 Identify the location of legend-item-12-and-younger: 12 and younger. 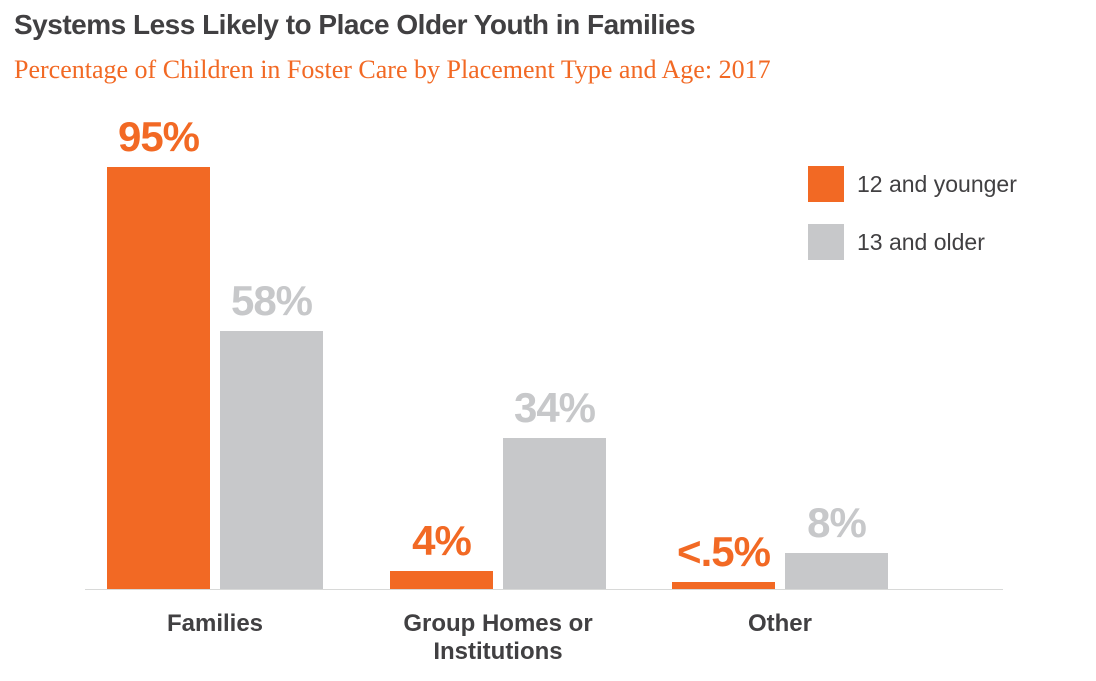
(912, 184).